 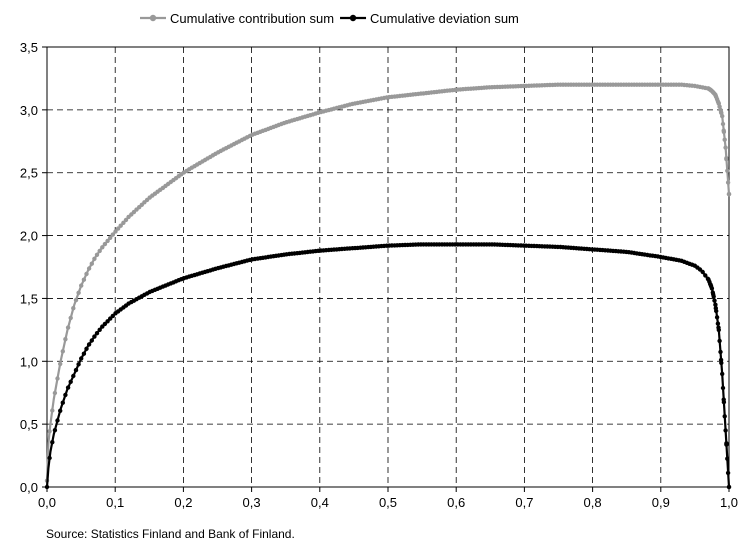 What do you see at coordinates (388, 502) in the screenshot?
I see `x-tick-label: 0,5` at bounding box center [388, 502].